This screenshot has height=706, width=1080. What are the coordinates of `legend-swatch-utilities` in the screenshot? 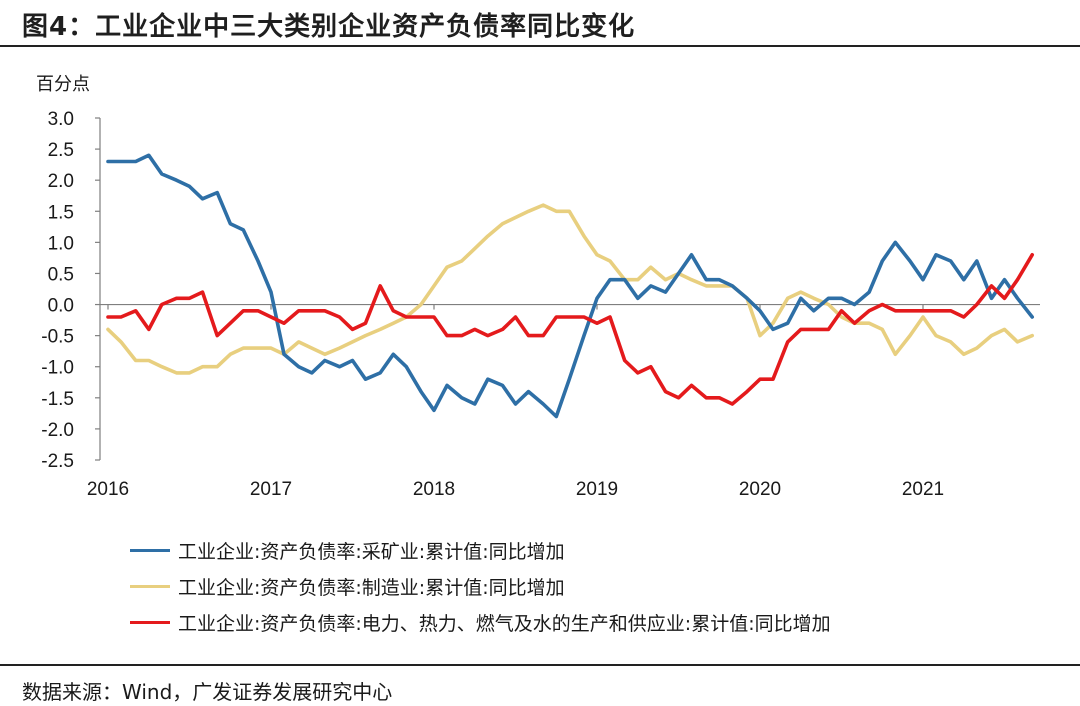 It's located at (150, 622).